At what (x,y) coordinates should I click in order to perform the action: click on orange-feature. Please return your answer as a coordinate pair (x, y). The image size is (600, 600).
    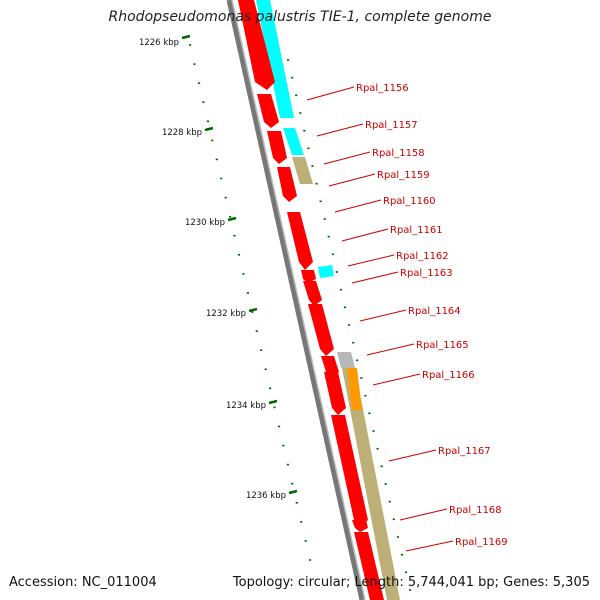
    Looking at the image, I should click on (354, 389).